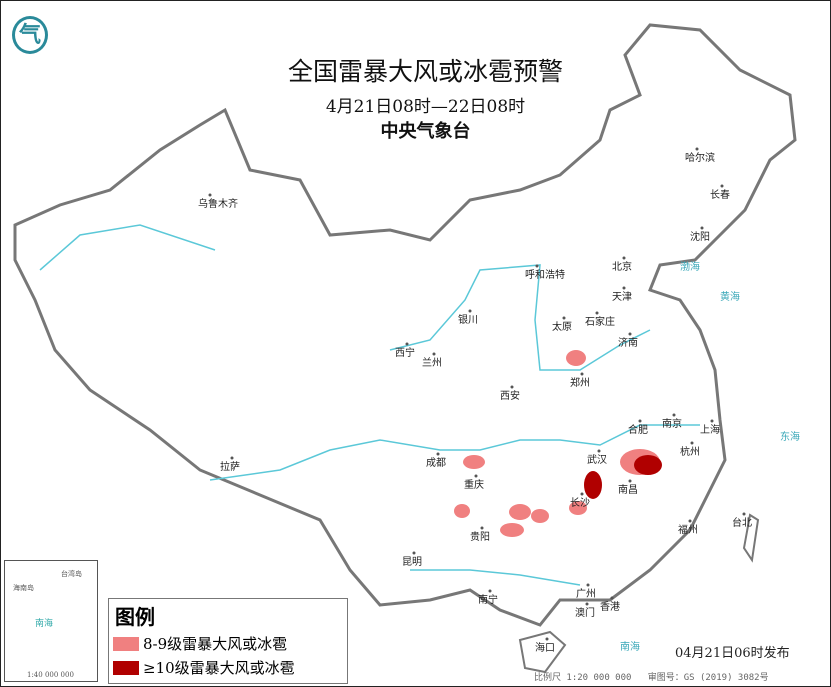 The image size is (831, 687). What do you see at coordinates (732, 653) in the screenshot?
I see `issue-time: 04月21日06时发布` at bounding box center [732, 653].